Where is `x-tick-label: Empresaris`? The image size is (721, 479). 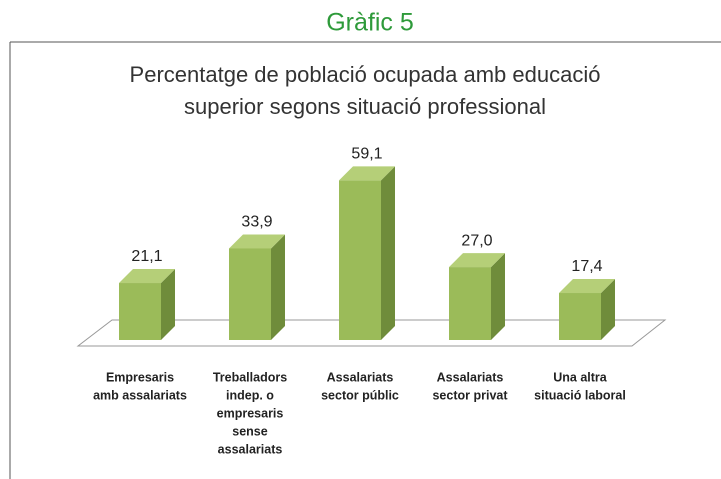 x-tick-label: Empresaris is located at coordinates (140, 377).